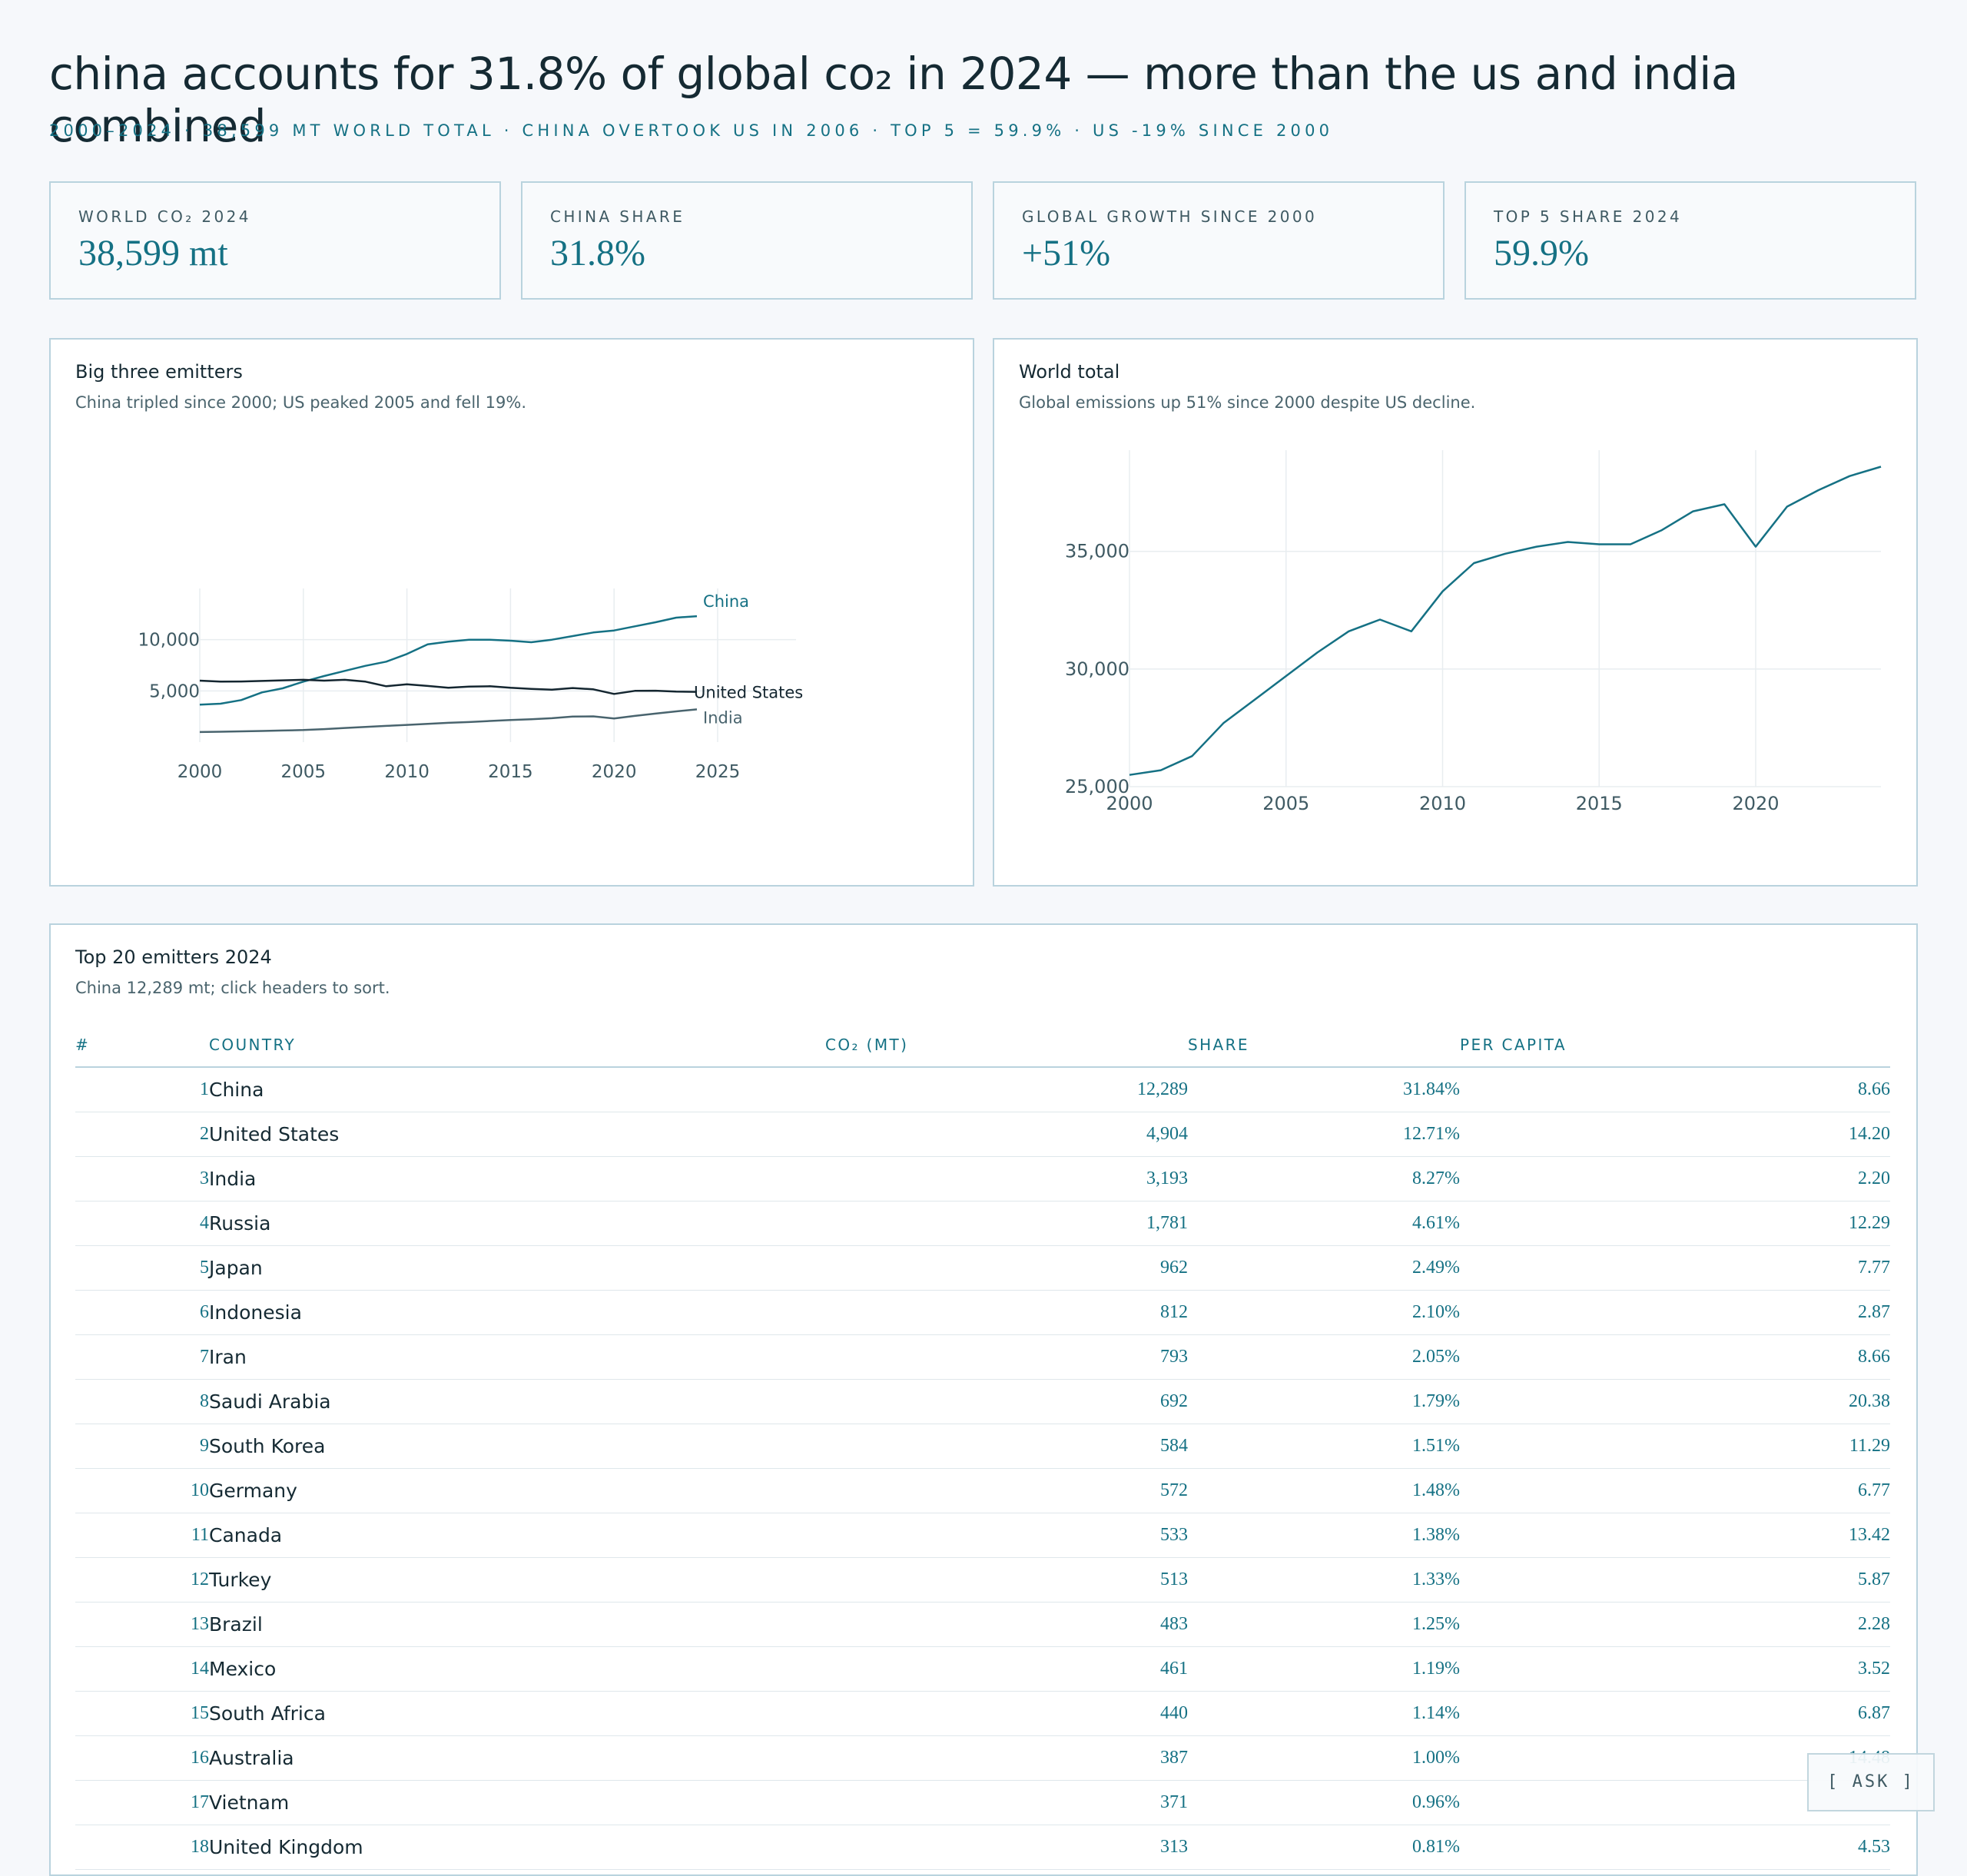 This screenshot has height=1876, width=1967. I want to click on row-co2: 371, so click(1006, 1802).